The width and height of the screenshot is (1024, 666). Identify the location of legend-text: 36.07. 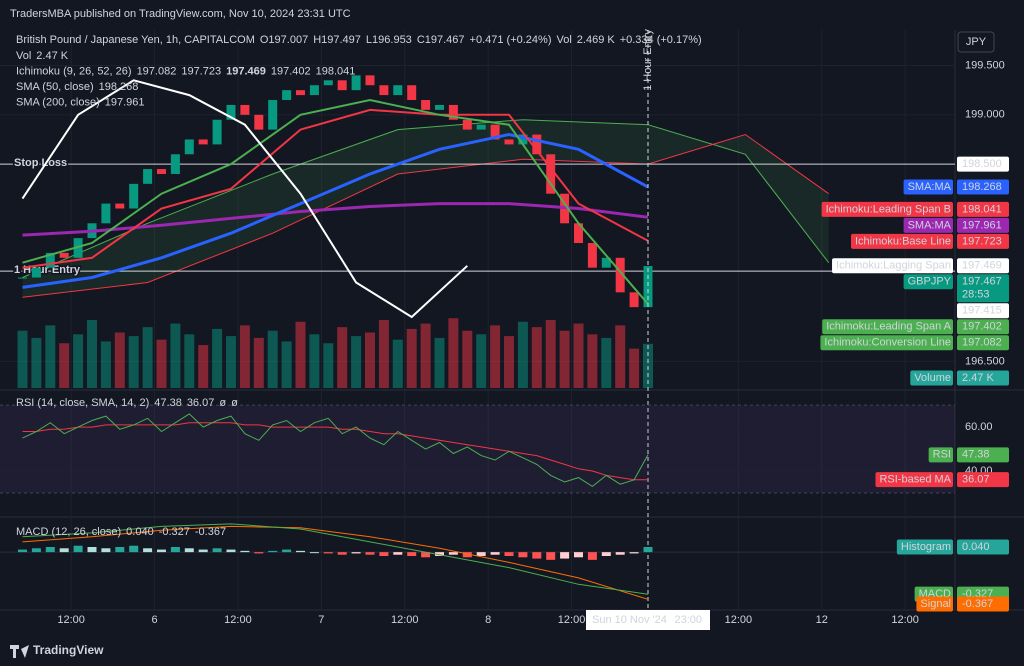
(201, 403).